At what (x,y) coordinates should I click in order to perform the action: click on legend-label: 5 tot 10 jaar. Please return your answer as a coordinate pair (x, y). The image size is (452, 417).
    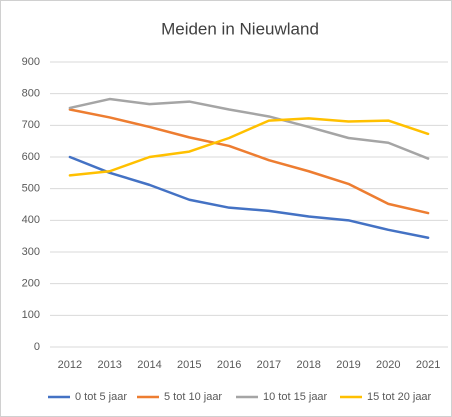
    Looking at the image, I should click on (193, 397).